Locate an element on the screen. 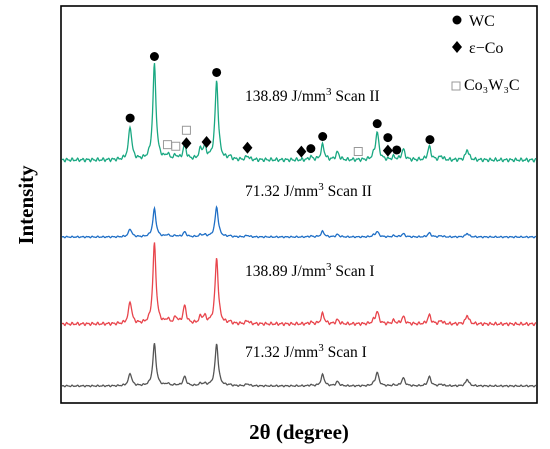 This screenshot has height=449, width=550. legend-item-co3w3c: Co₃W₃C is located at coordinates (485, 85).